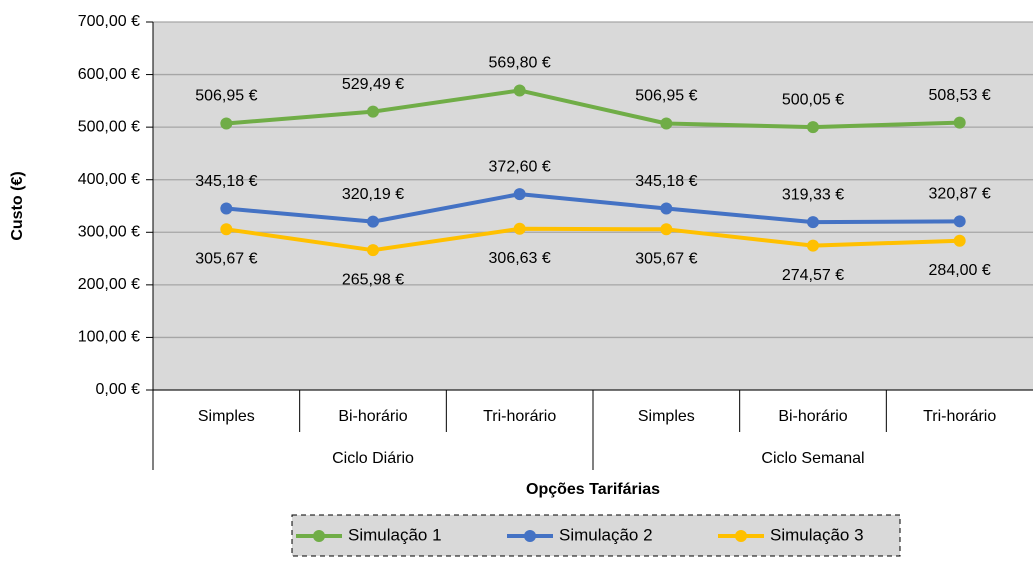 This screenshot has height=561, width=1035. I want to click on data-label: 320,87 €, so click(960, 194).